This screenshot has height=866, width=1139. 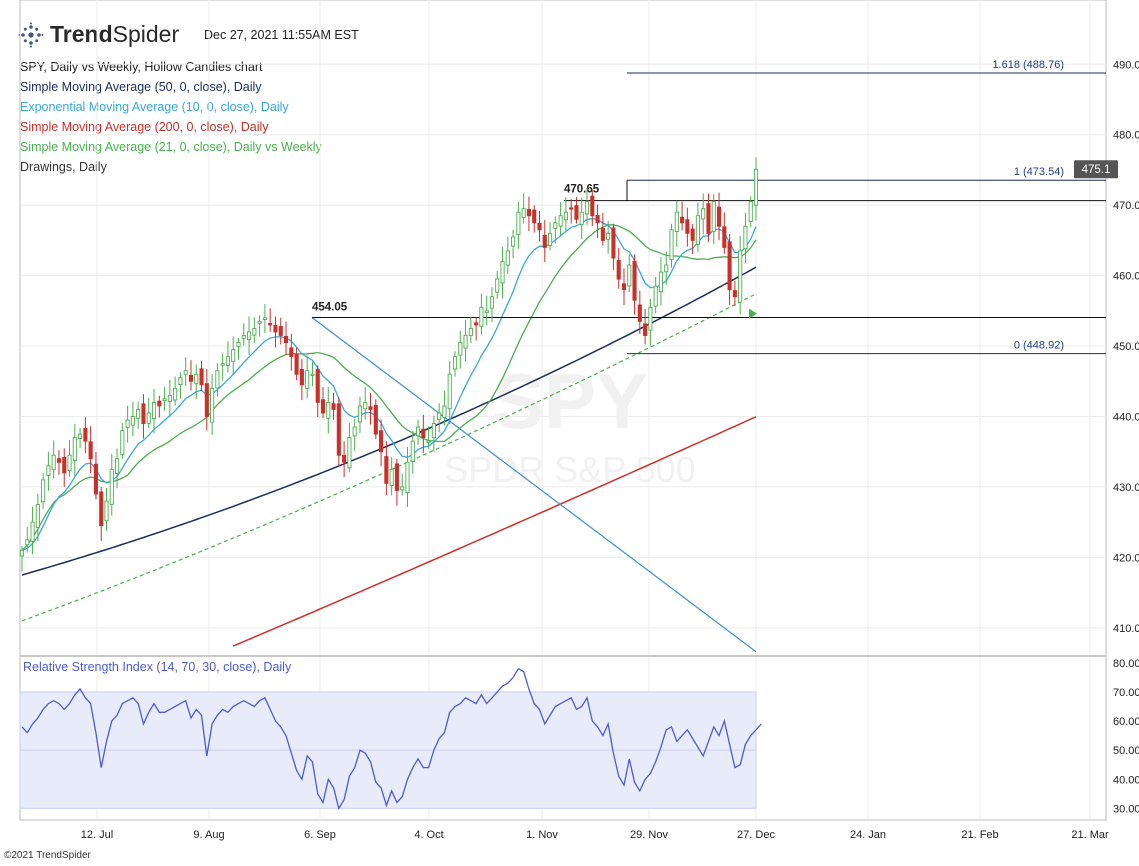 What do you see at coordinates (1126, 664) in the screenshot?
I see `rsi-y-tick-label: 80.00` at bounding box center [1126, 664].